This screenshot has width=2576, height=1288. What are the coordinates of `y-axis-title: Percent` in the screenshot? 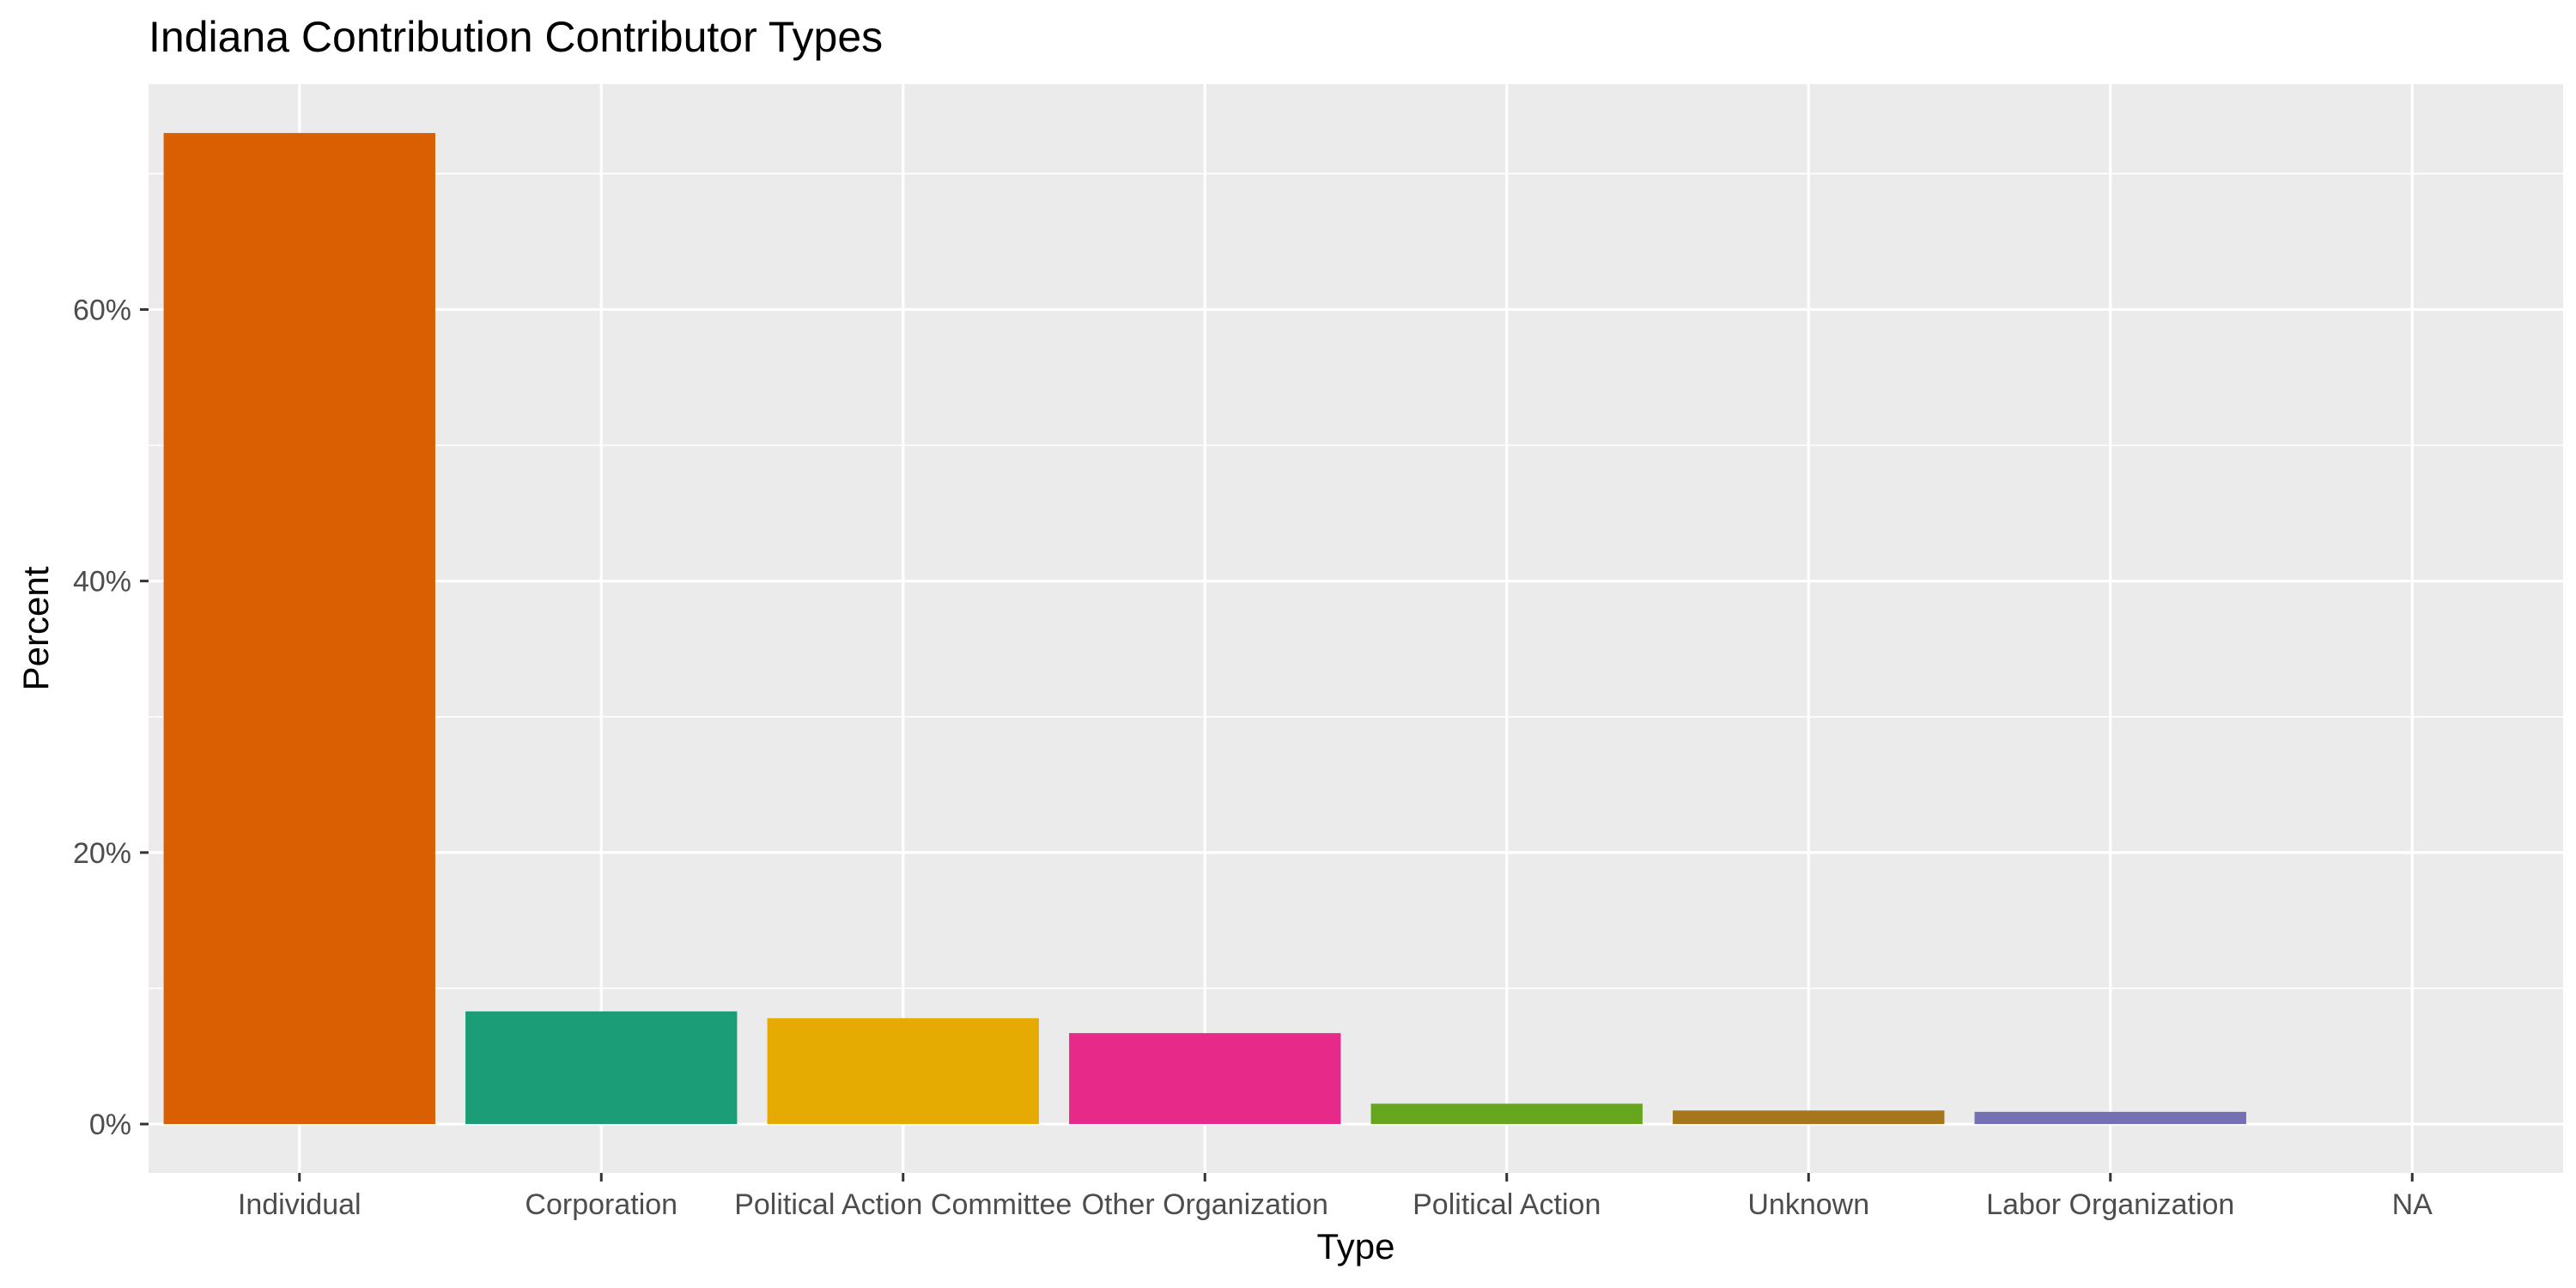 It's located at (36, 628).